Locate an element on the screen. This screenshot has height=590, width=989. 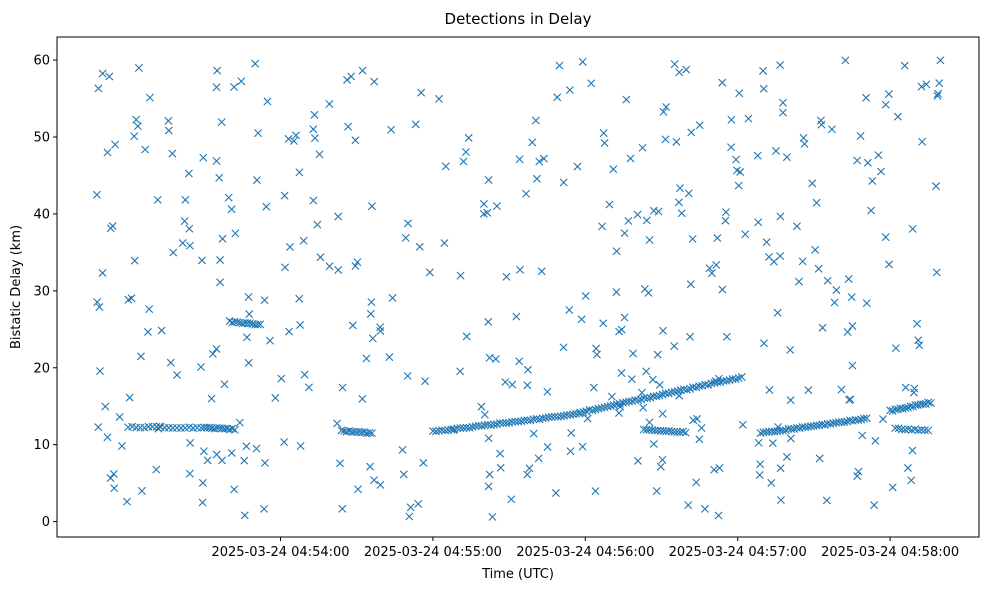
x-tick-label: 2025-03-24 04:56:00 is located at coordinates (585, 552).